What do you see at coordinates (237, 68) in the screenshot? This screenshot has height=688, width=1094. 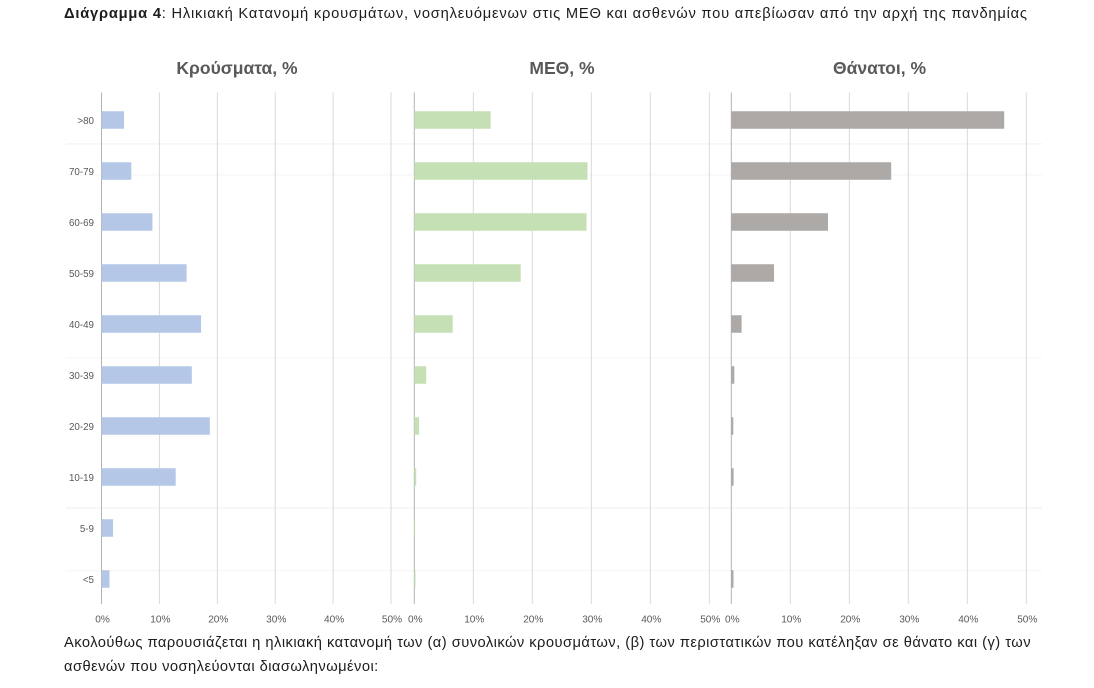 I see `svg-text: Κρούσματα, %` at bounding box center [237, 68].